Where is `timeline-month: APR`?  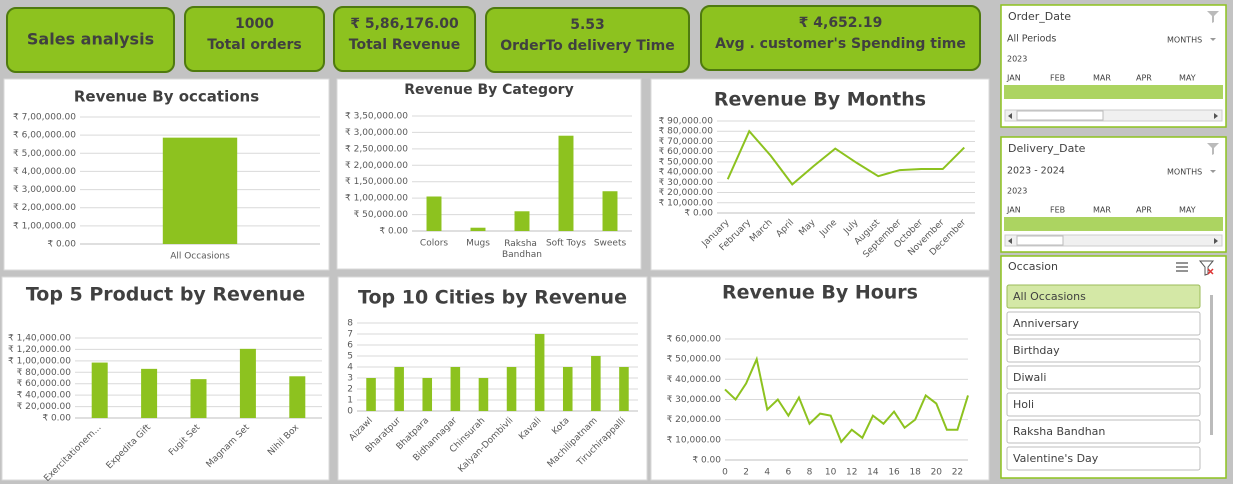
timeline-month: APR is located at coordinates (1144, 210).